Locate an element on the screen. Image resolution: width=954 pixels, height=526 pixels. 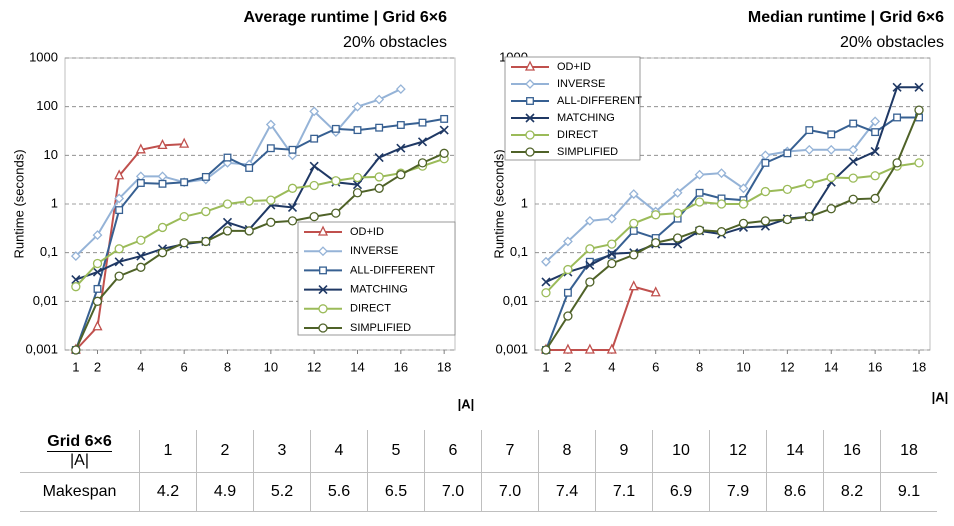
y-tick-label: 0,01 is located at coordinates (515, 300).